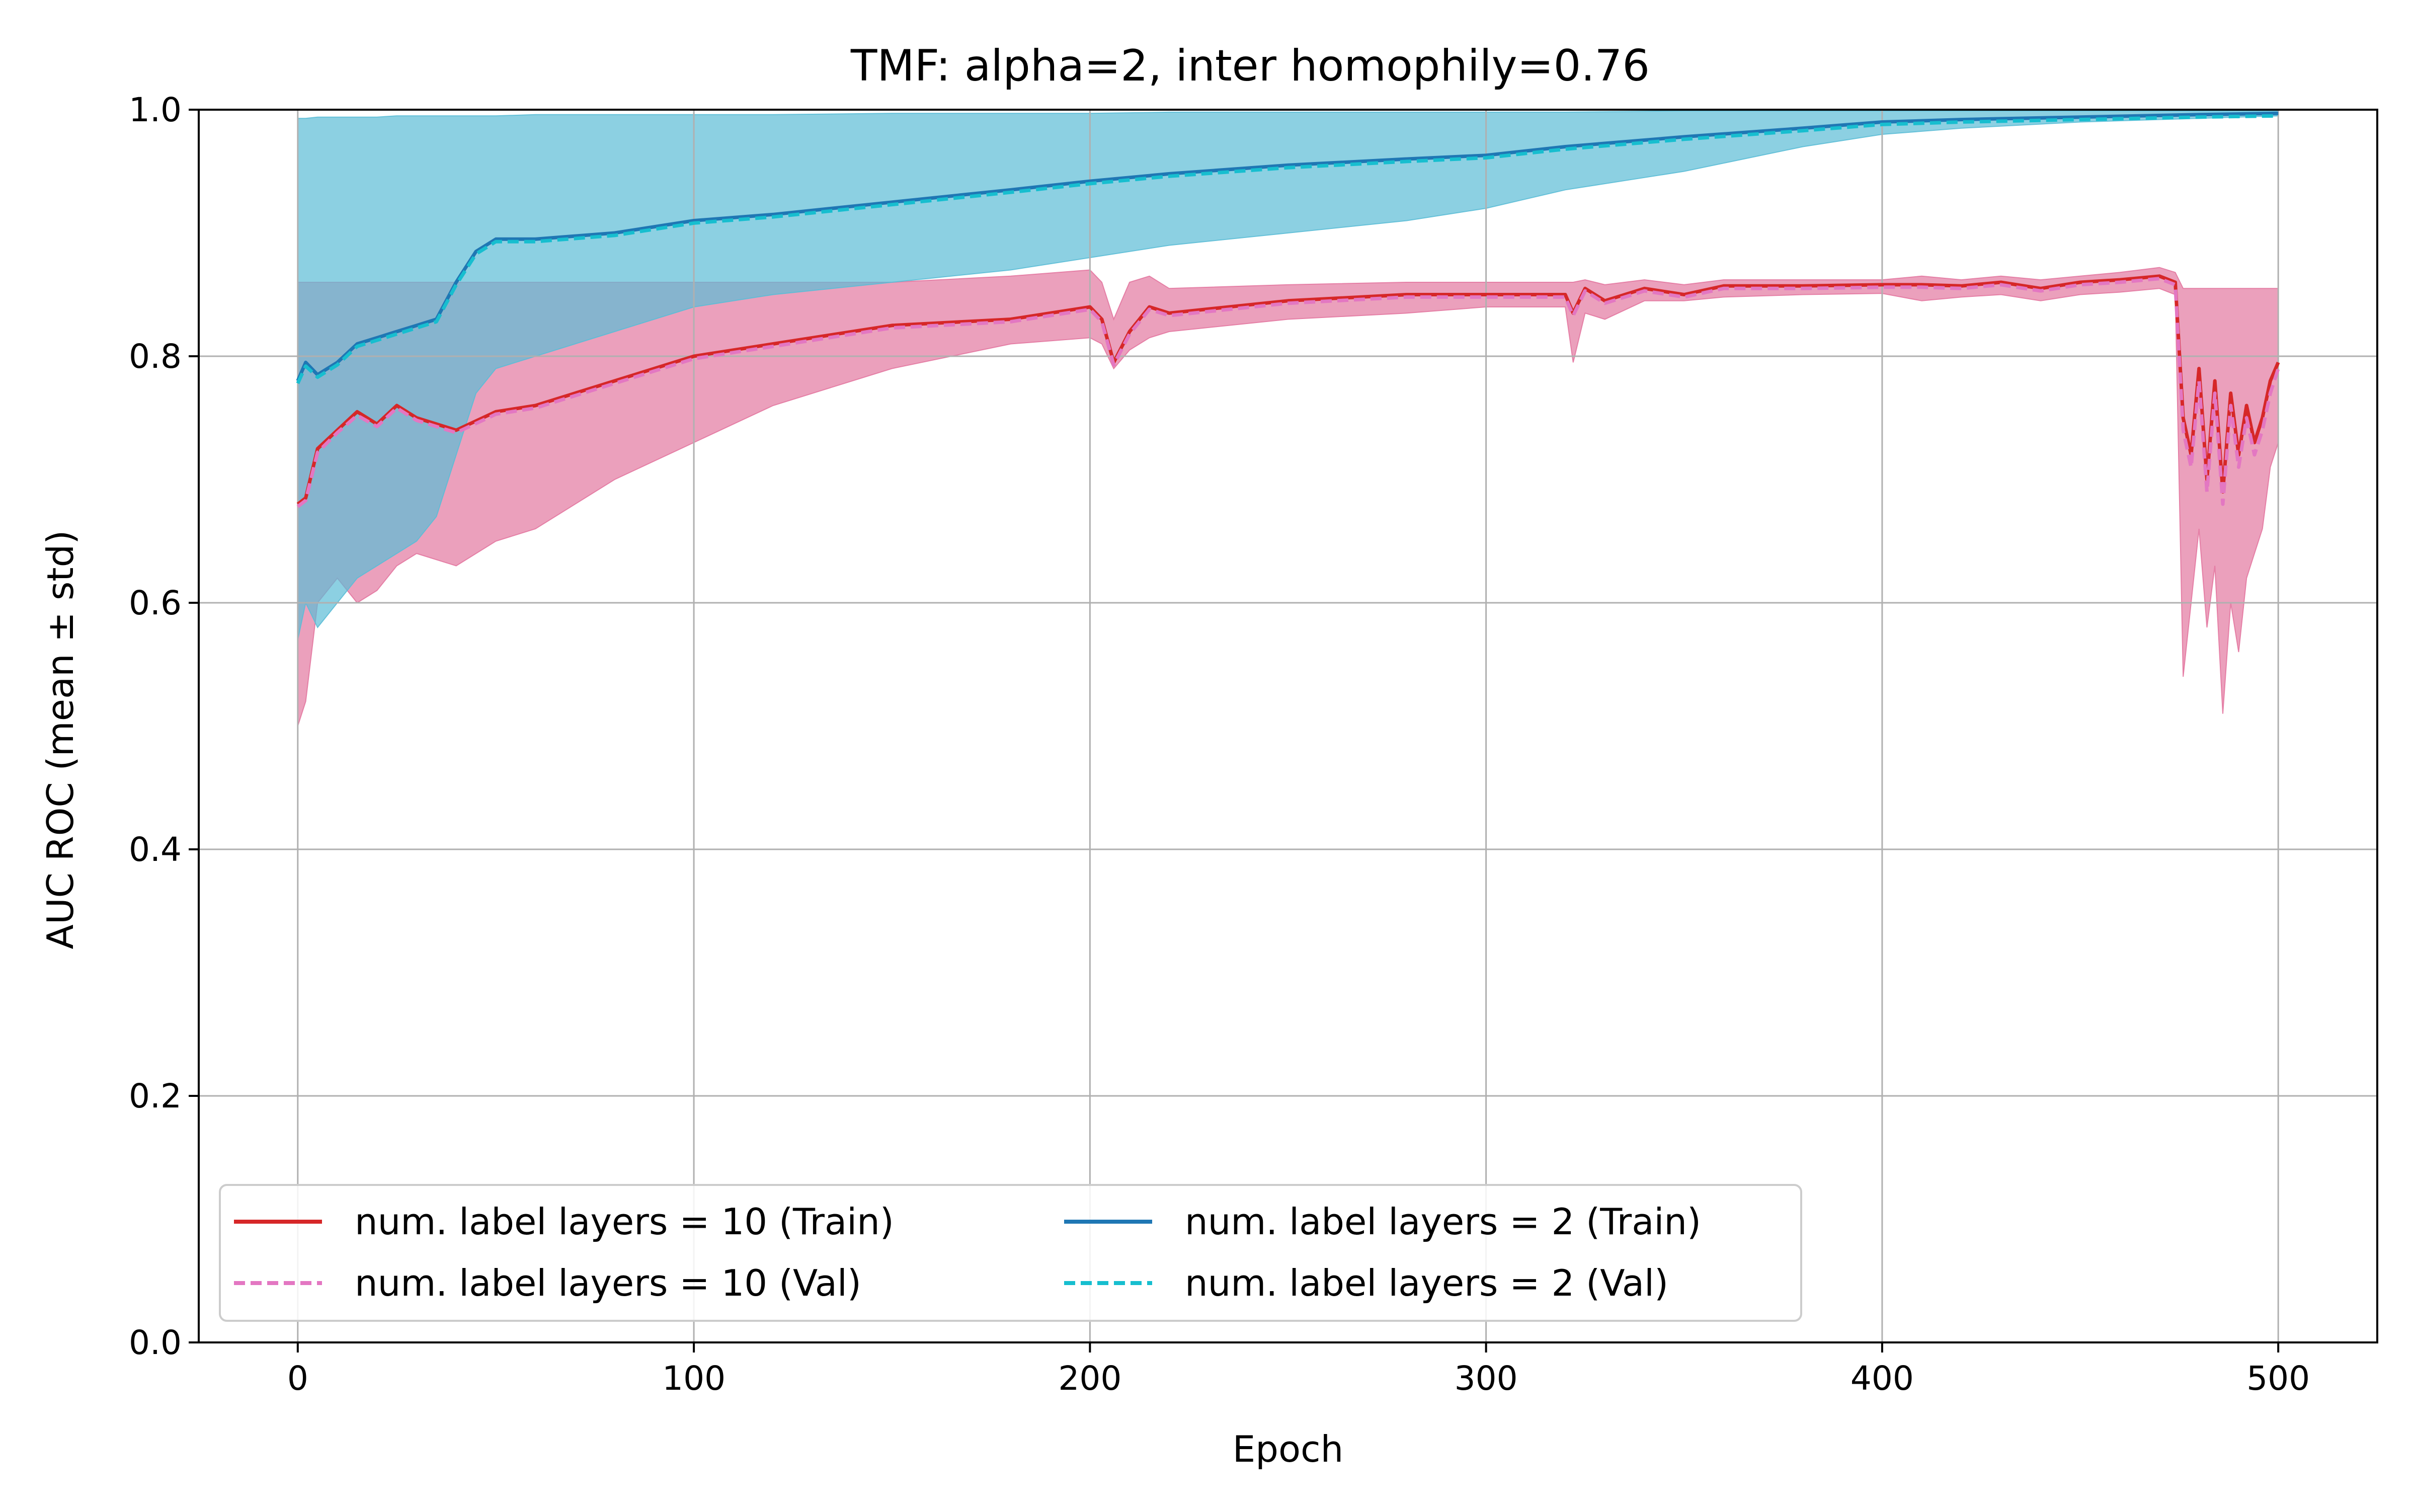 This screenshot has height=1512, width=2415. Describe the element at coordinates (156, 849) in the screenshot. I see `y-tick-label-2: 0.4` at that location.